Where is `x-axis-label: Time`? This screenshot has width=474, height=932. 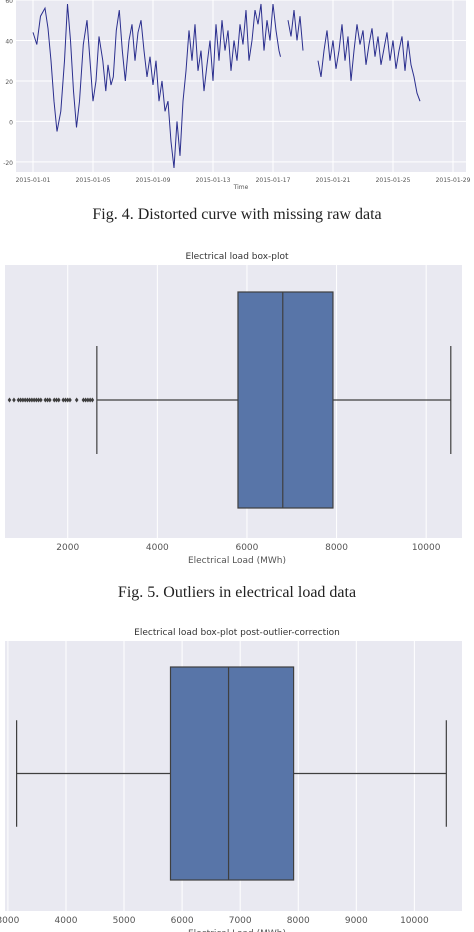
x-axis-label: Time is located at coordinates (241, 187).